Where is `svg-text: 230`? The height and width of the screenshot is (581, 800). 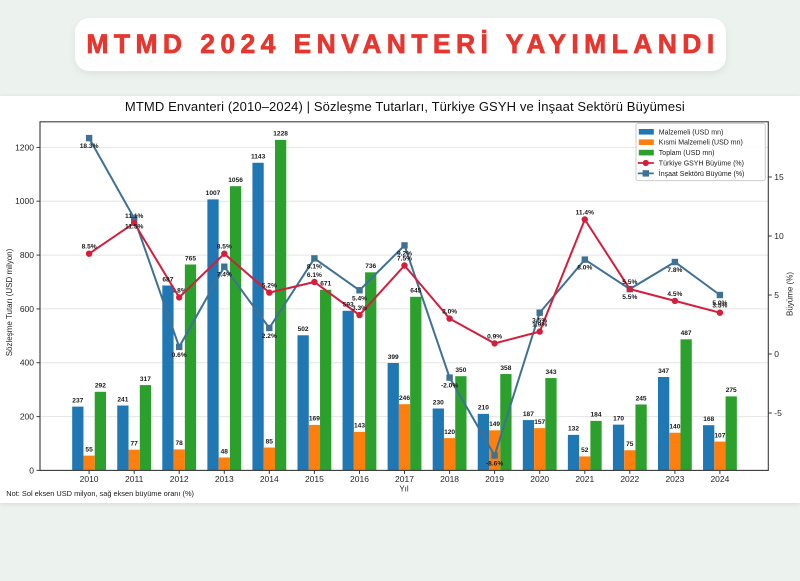 svg-text: 230 is located at coordinates (438, 402).